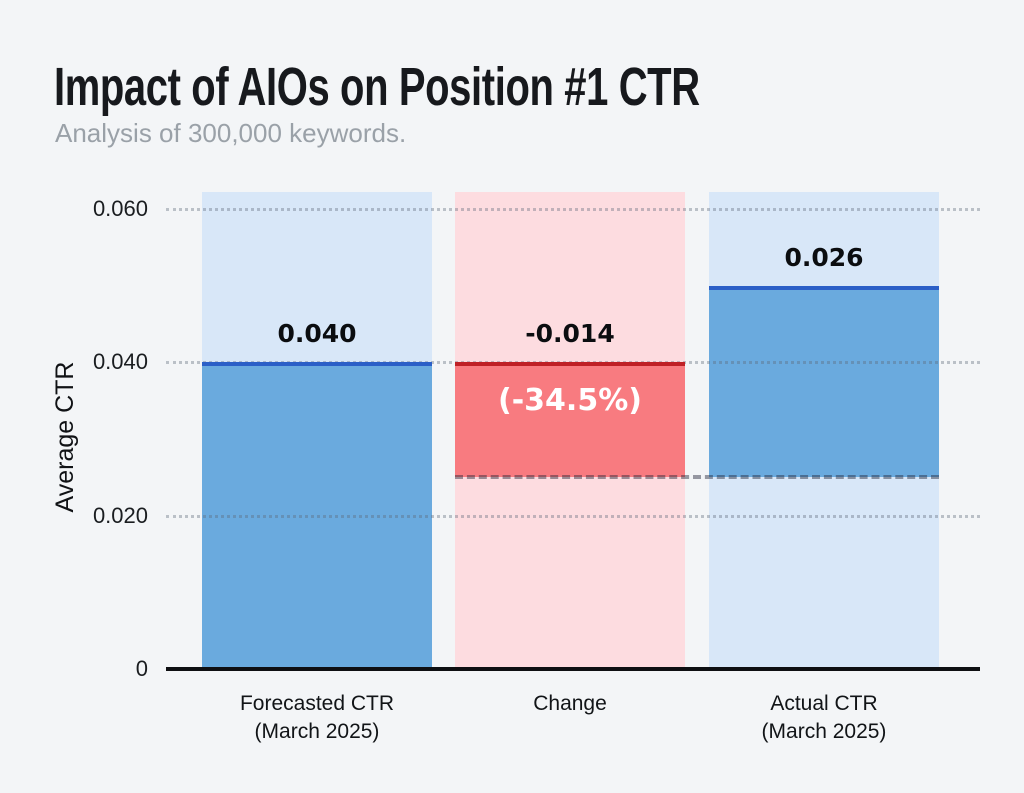  What do you see at coordinates (824, 381) in the screenshot?
I see `bar-block-actual-ctr` at bounding box center [824, 381].